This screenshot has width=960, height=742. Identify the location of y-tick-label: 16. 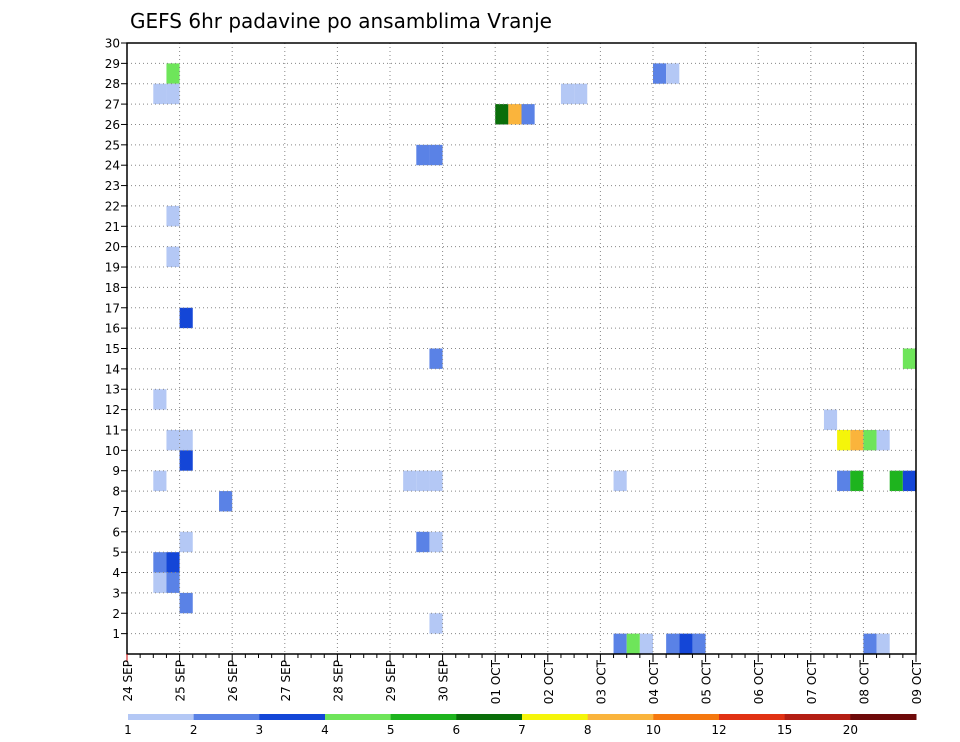
(112, 329).